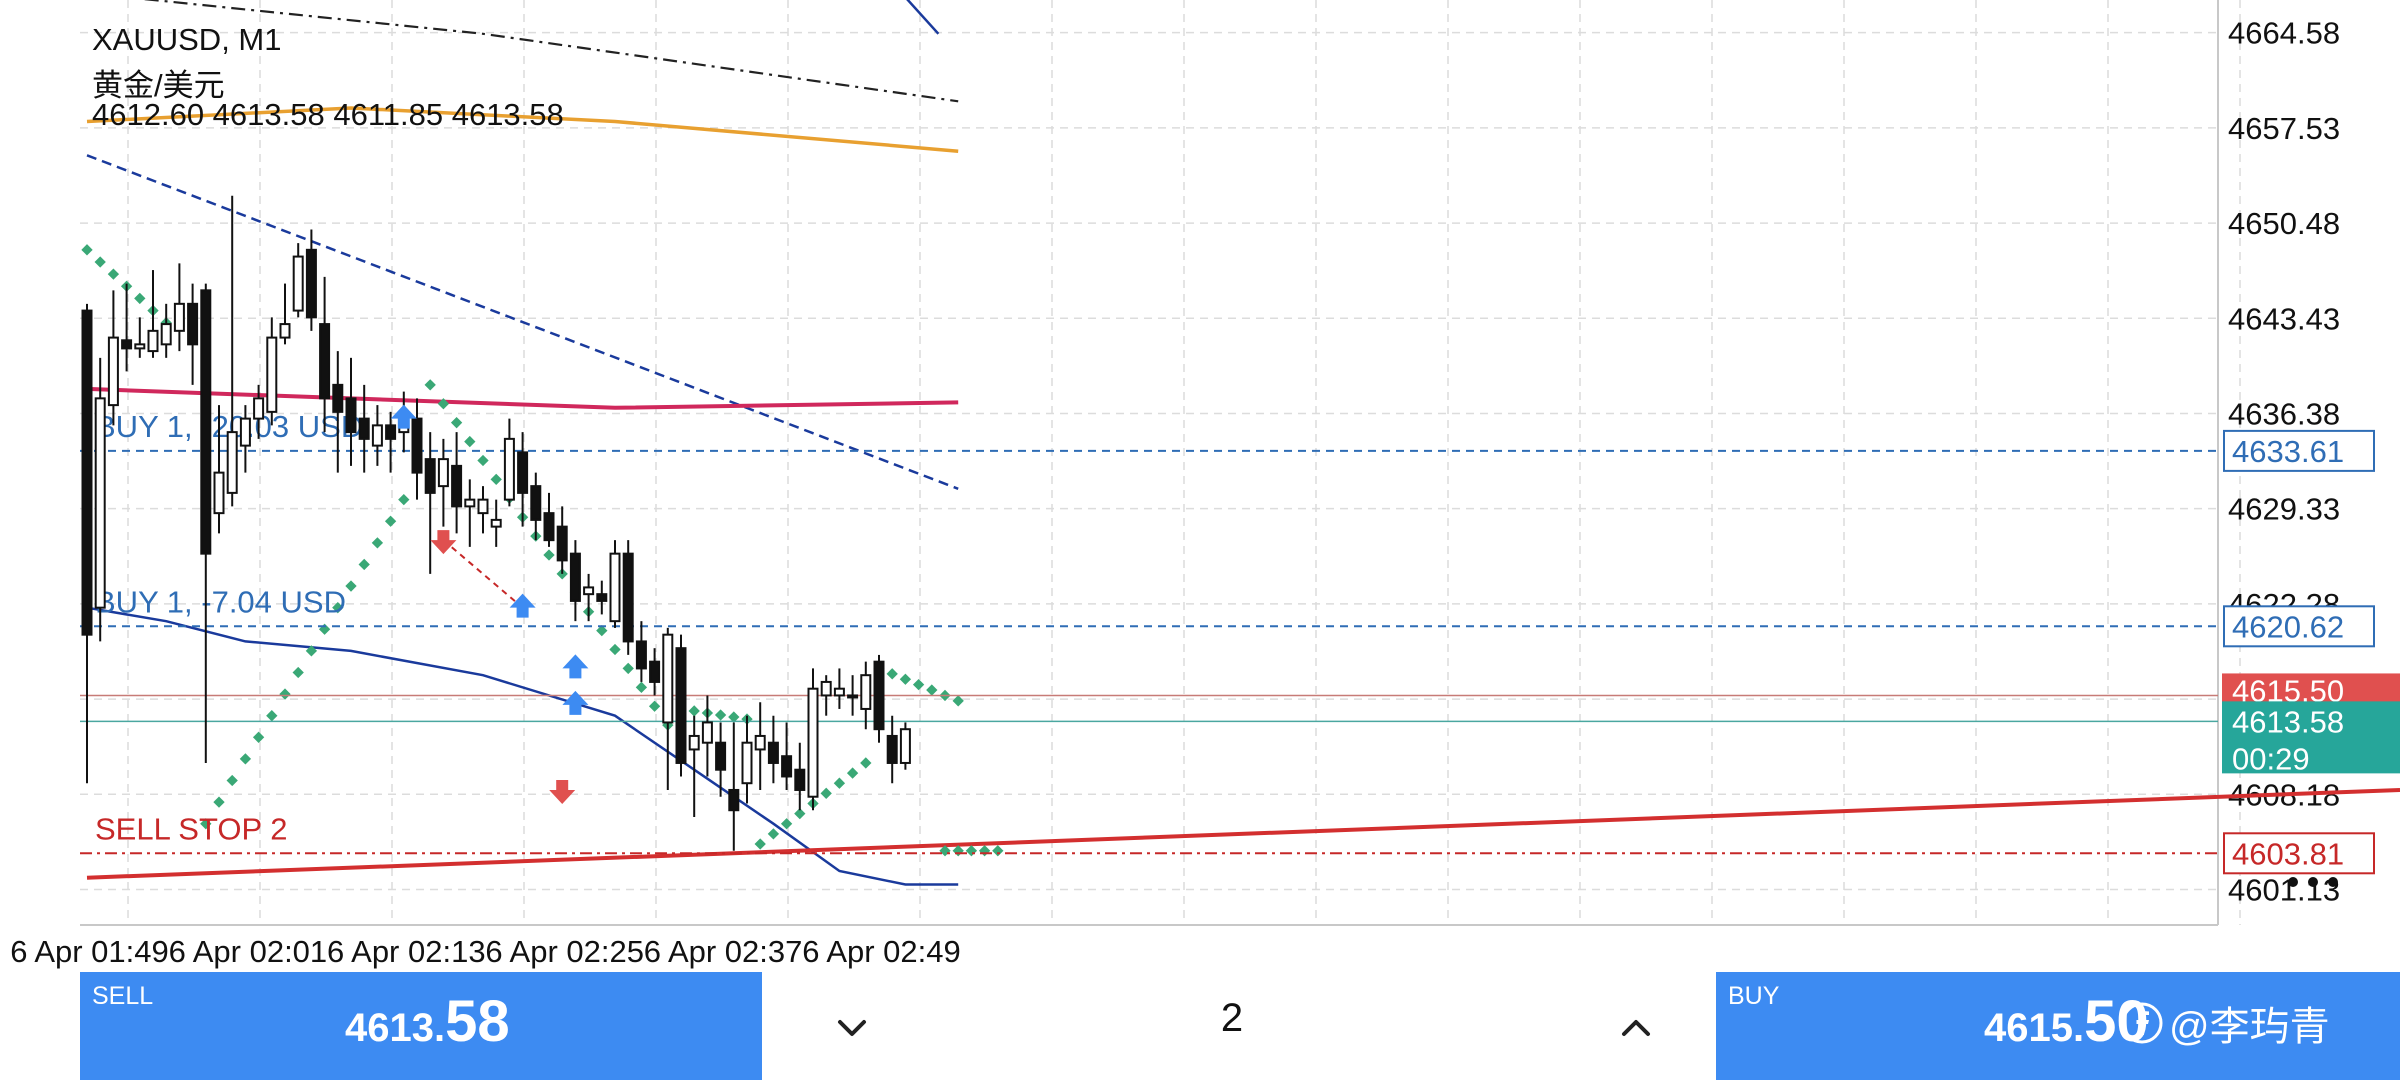  I want to click on bid-price-label: 4613.58, so click(2288, 721).